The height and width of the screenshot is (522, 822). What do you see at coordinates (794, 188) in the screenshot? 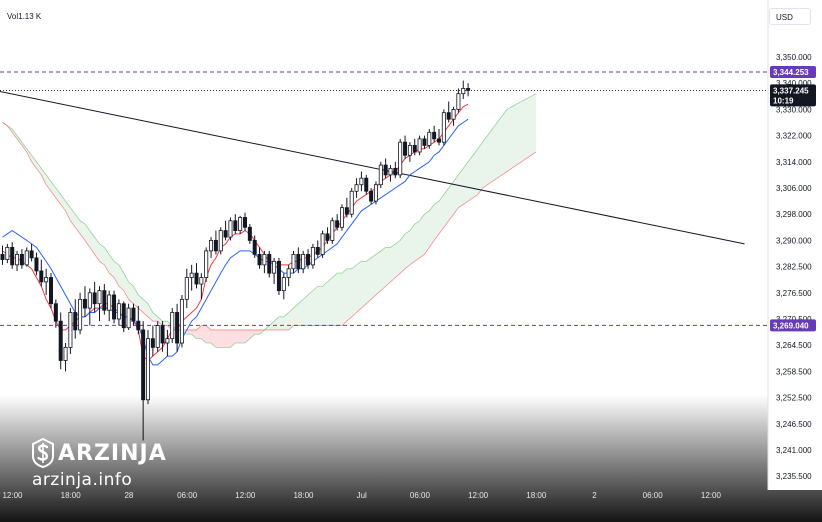
I see `price-tick-label: 3,306.000` at bounding box center [794, 188].